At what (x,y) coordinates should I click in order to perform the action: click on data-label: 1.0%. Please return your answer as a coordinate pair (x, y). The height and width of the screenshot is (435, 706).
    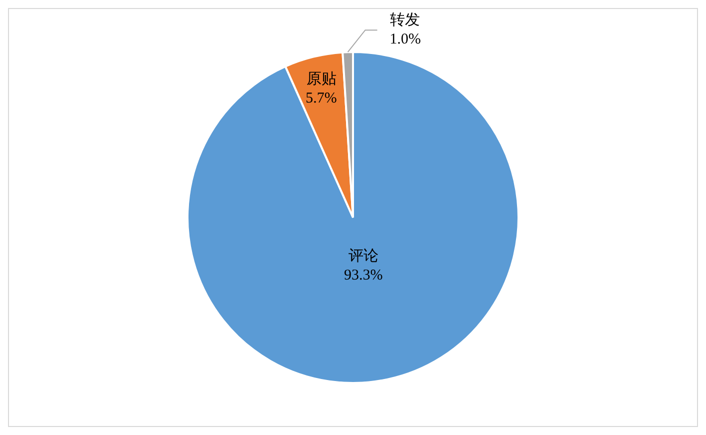
    Looking at the image, I should click on (405, 40).